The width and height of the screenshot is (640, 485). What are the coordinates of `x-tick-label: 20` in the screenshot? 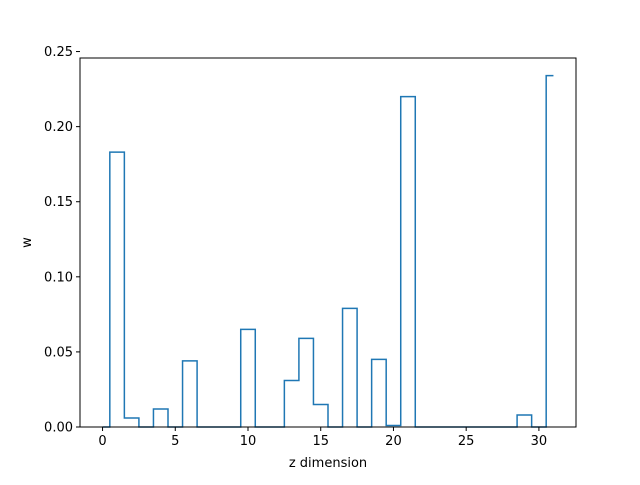 It's located at (393, 441).